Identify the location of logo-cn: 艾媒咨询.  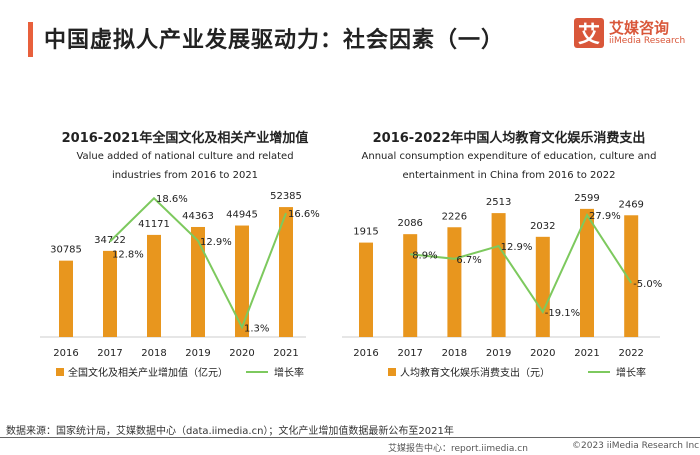
(639, 27).